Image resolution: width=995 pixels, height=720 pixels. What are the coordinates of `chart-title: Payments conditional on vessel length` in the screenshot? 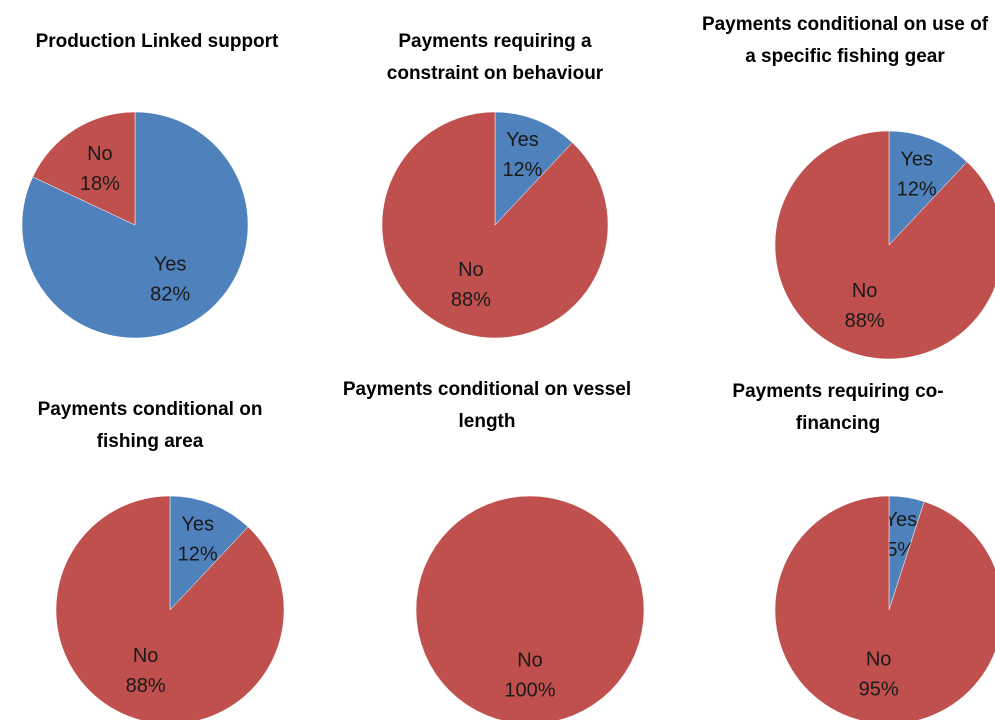 It's located at (487, 405).